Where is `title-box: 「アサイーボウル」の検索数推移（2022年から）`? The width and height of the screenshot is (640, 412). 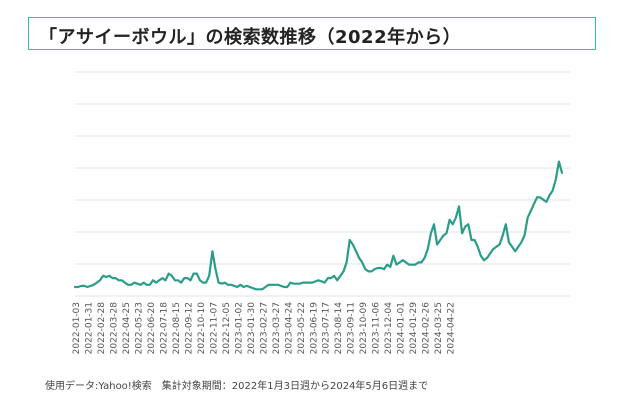
title-box: 「アサイーボウル」の検索数推移（2022年から） is located at coordinates (312, 33).